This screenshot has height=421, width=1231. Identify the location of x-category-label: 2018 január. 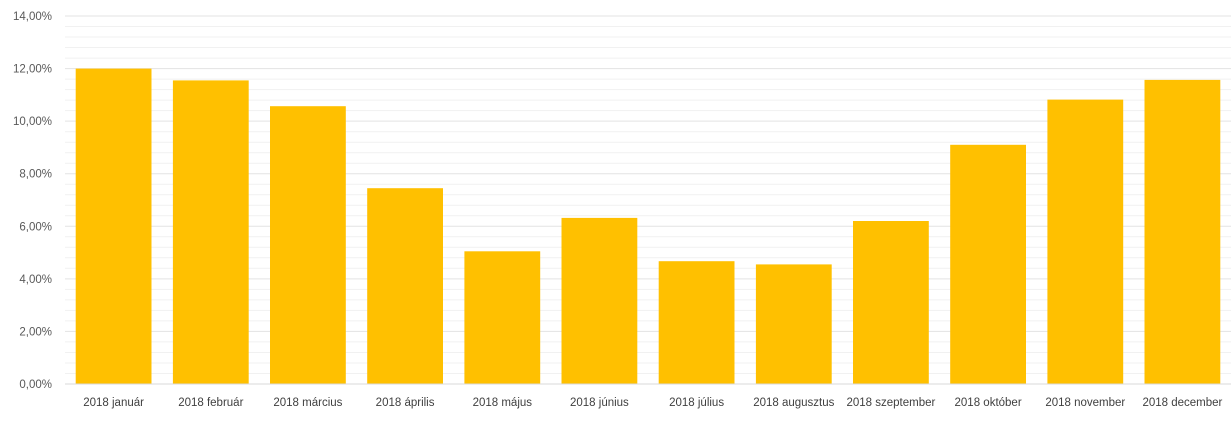
(113, 403).